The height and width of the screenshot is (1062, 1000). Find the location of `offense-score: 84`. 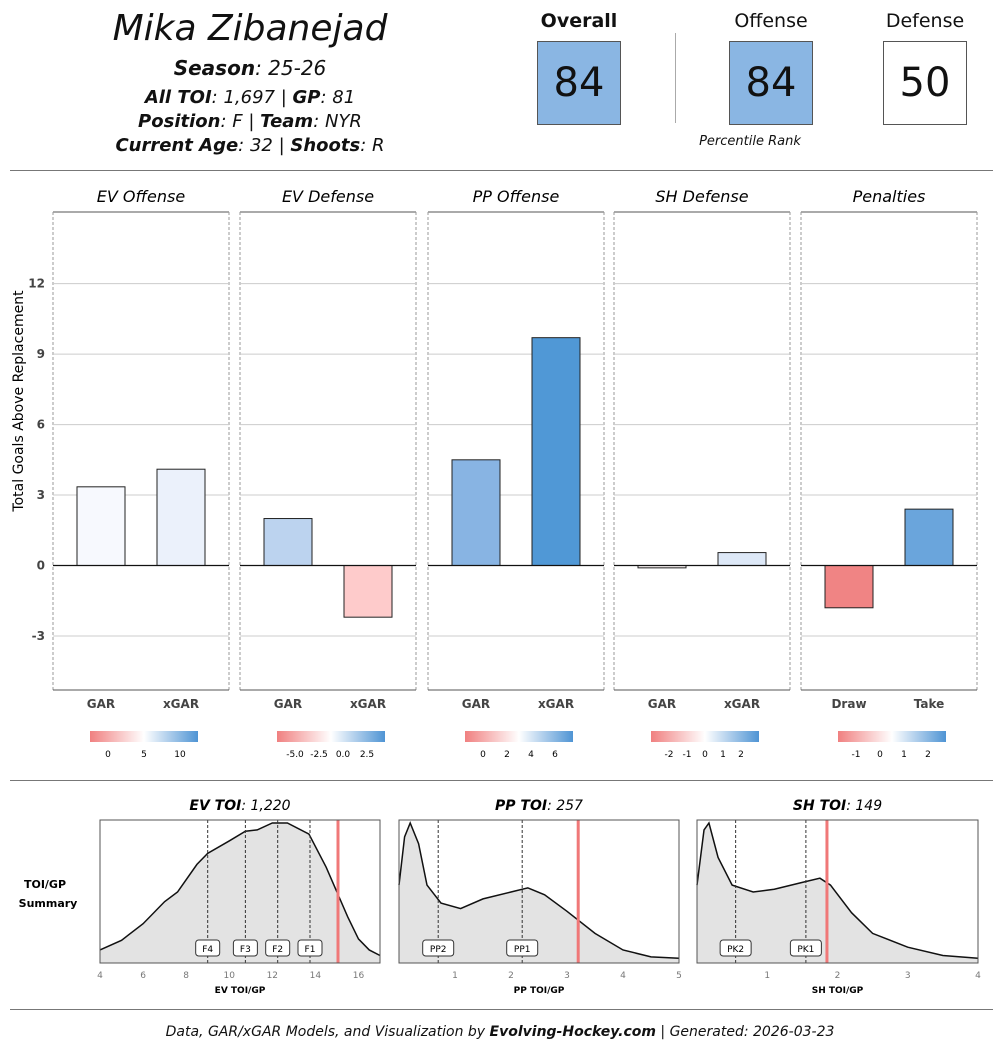

offense-score: 84 is located at coordinates (771, 83).